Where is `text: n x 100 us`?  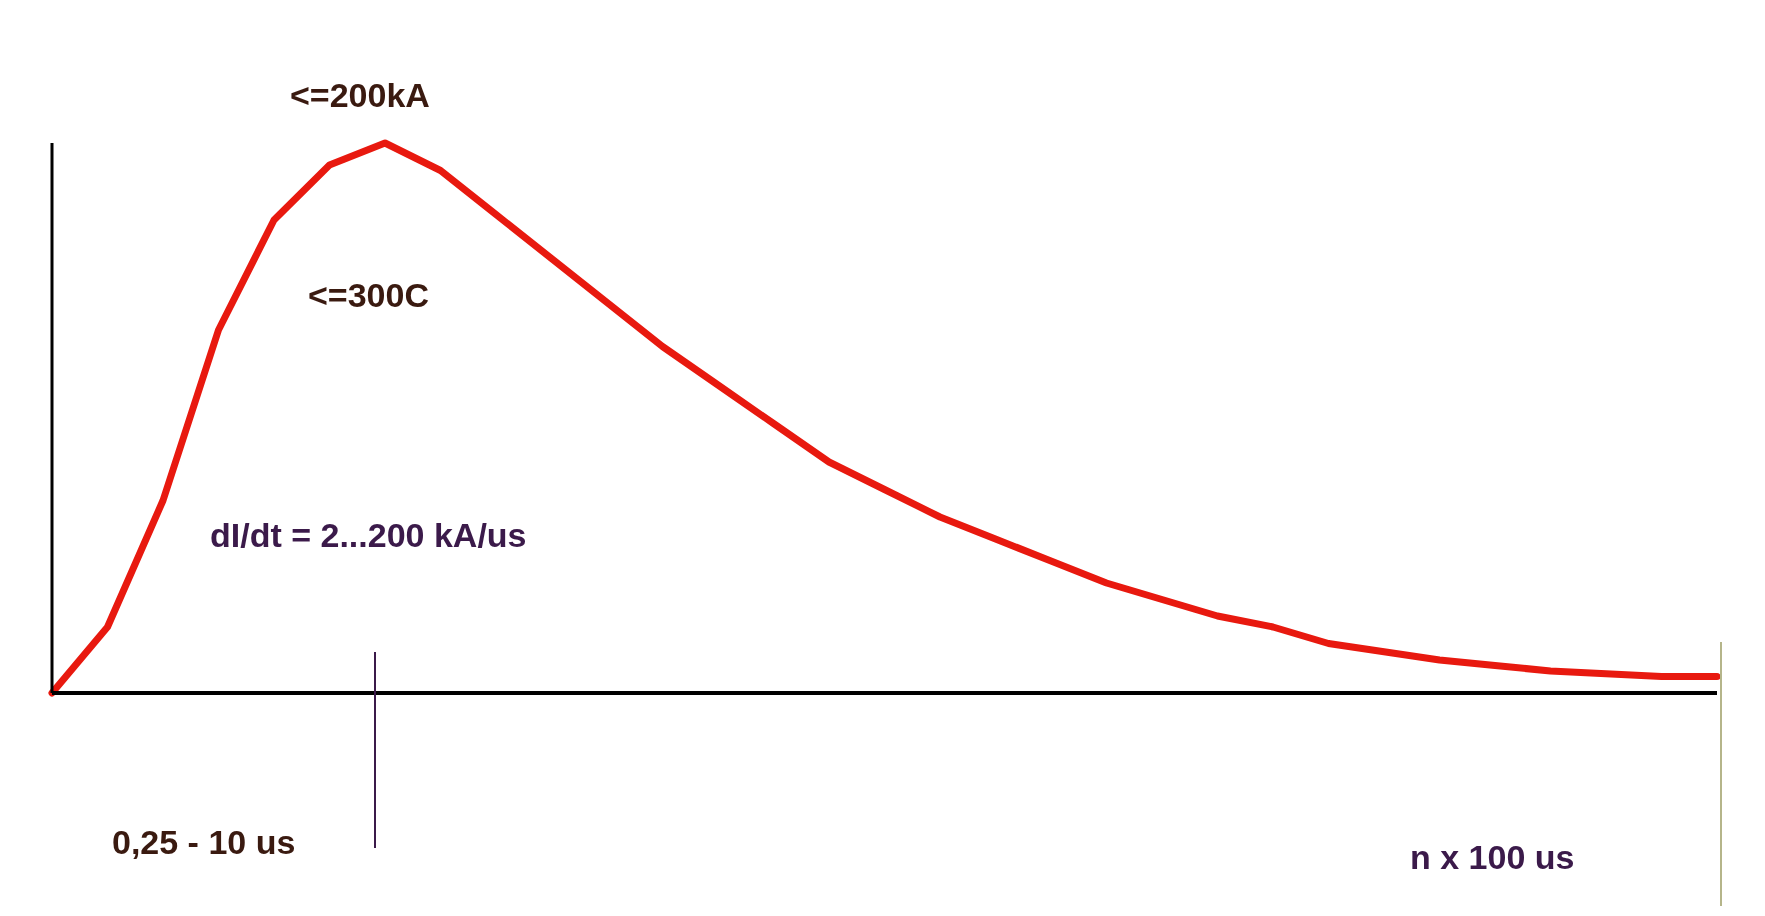
text: n x 100 us is located at coordinates (1492, 857).